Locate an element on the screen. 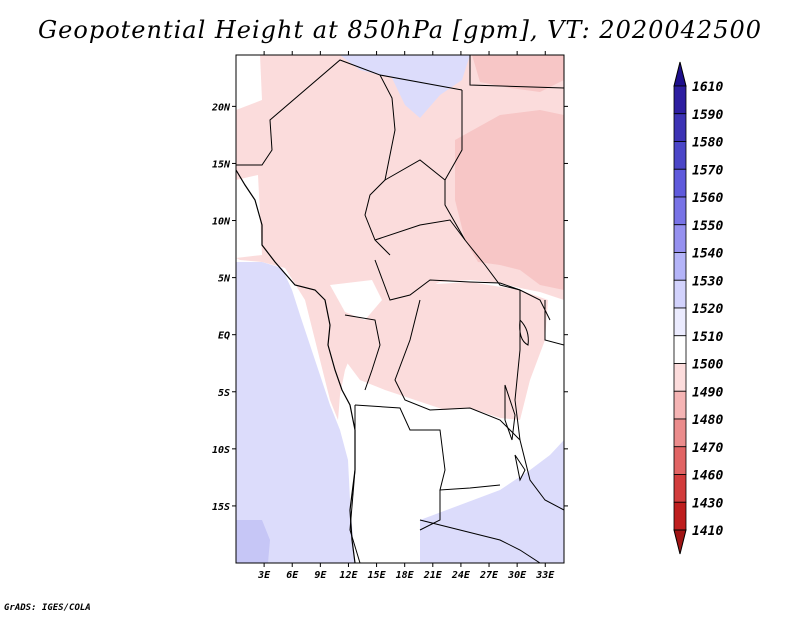 Image resolution: width=800 pixels, height=618 pixels. colorbar-label: 1590 is located at coordinates (707, 115).